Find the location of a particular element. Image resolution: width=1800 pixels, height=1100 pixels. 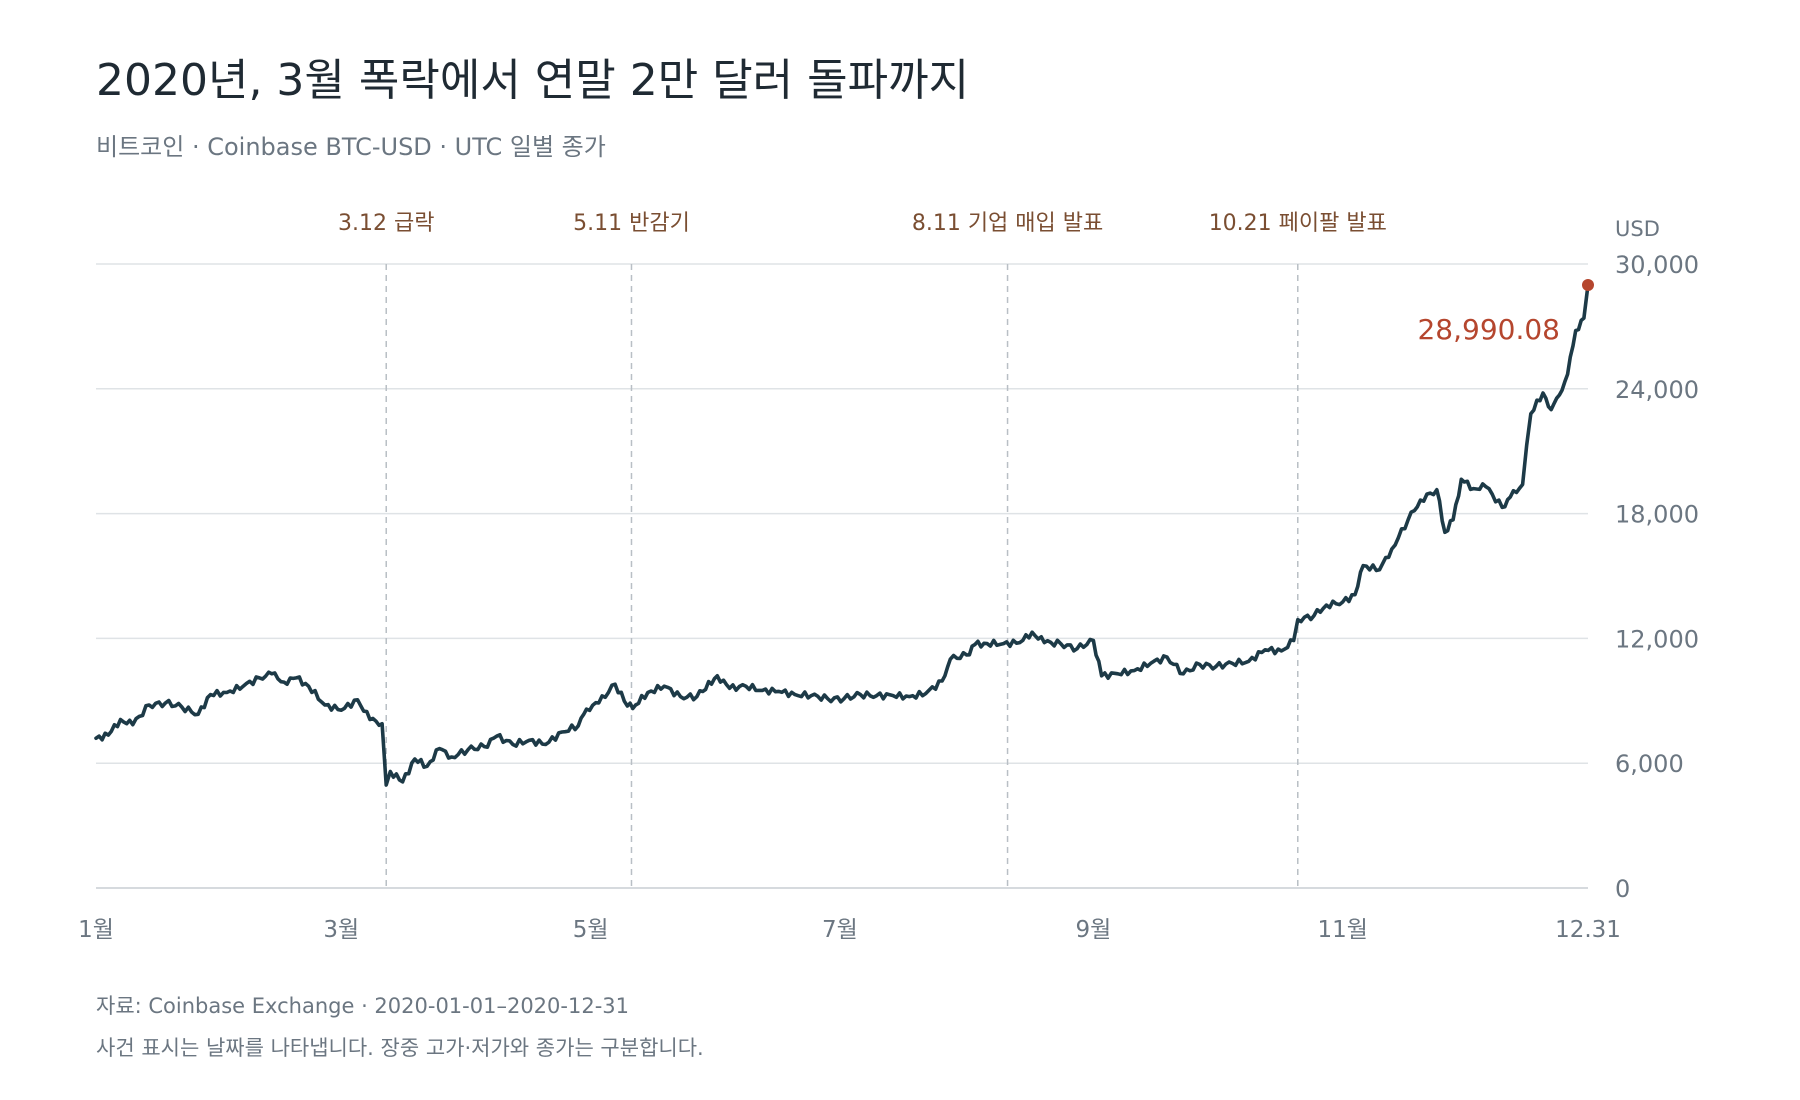

x-tick-label: 7월 is located at coordinates (840, 930).